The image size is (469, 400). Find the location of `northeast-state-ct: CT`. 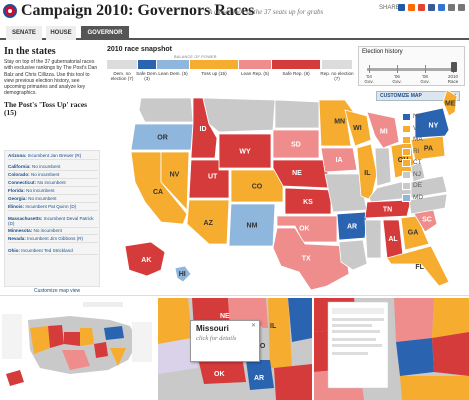

northeast-state-ct: CT is located at coordinates (431, 163).